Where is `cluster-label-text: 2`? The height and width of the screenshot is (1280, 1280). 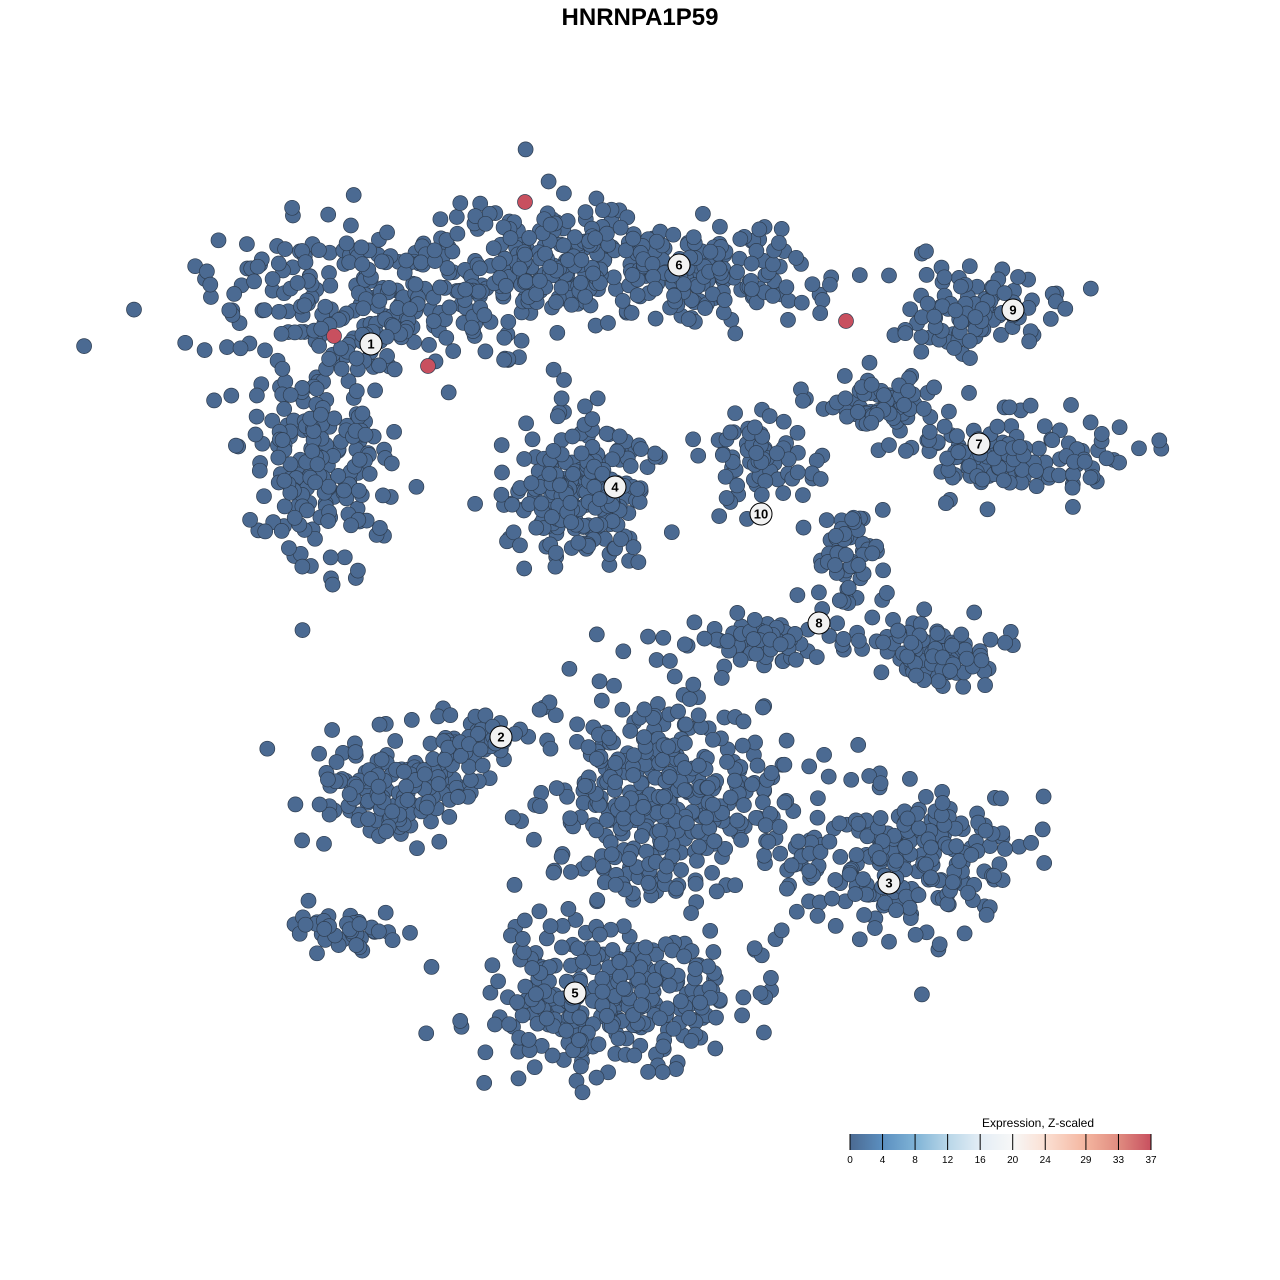
cluster-label-text: 2 is located at coordinates (500, 737).